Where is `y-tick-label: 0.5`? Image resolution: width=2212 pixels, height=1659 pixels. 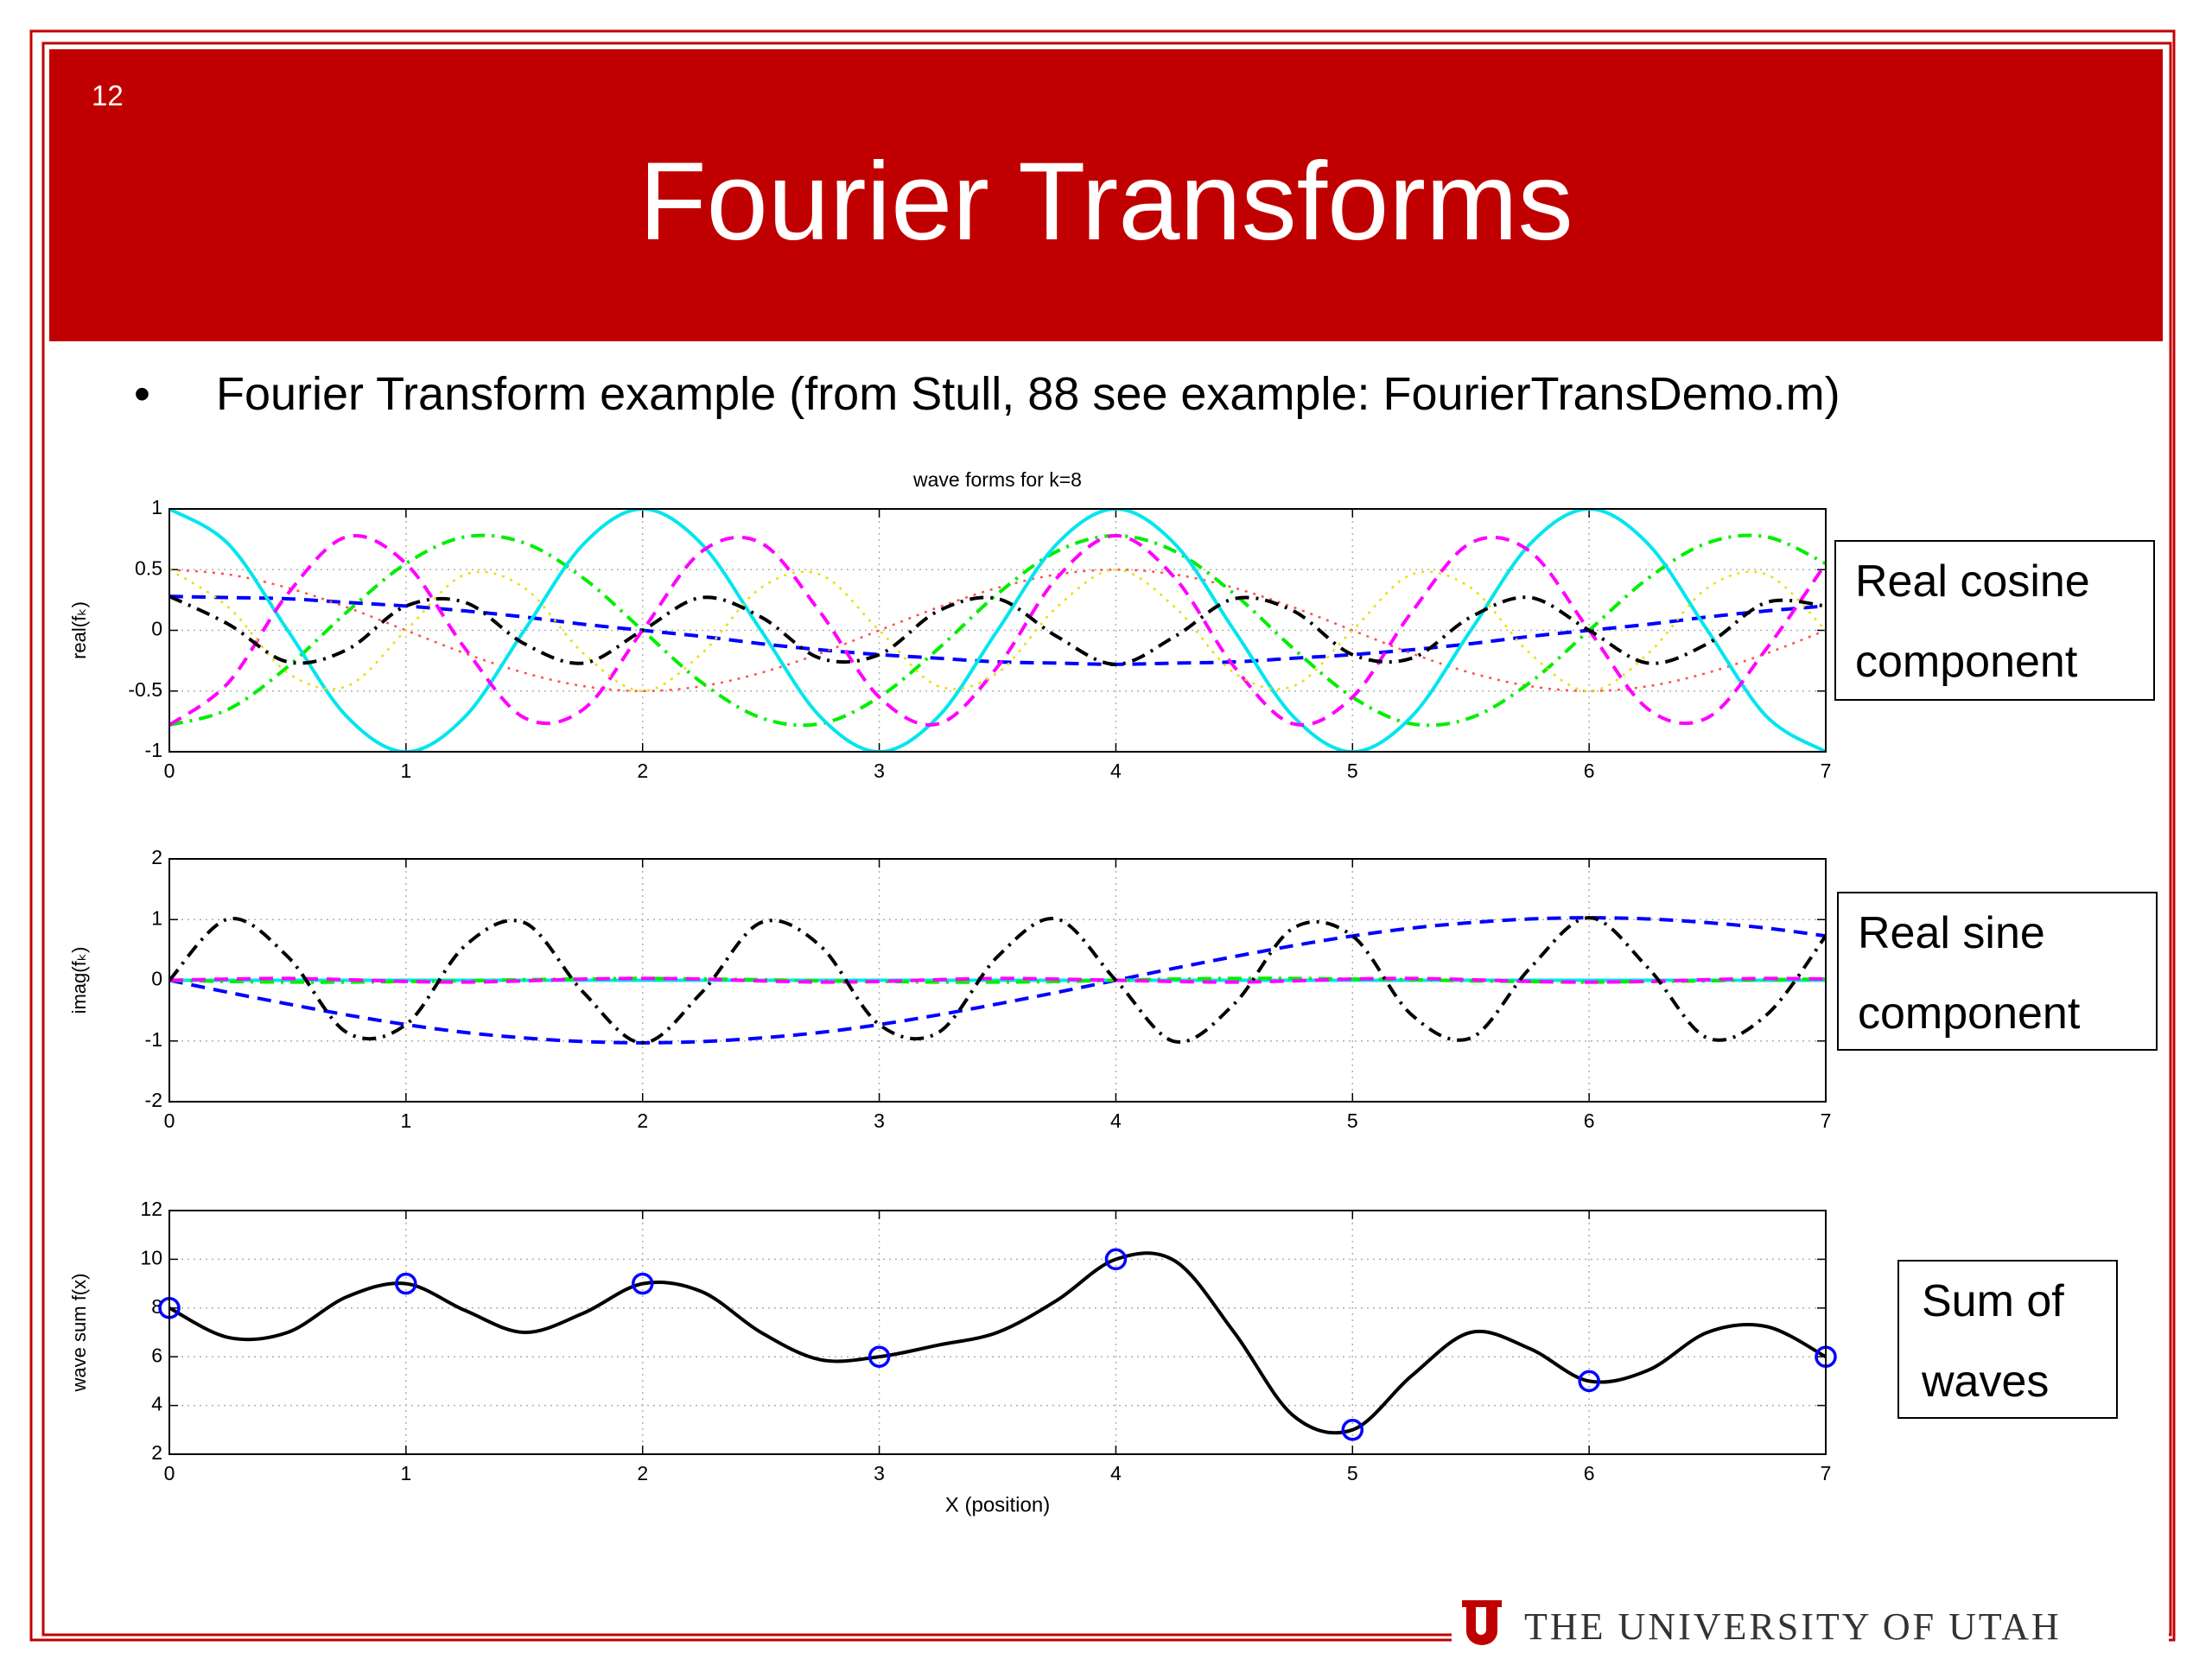
y-tick-label: 0.5 is located at coordinates (148, 567).